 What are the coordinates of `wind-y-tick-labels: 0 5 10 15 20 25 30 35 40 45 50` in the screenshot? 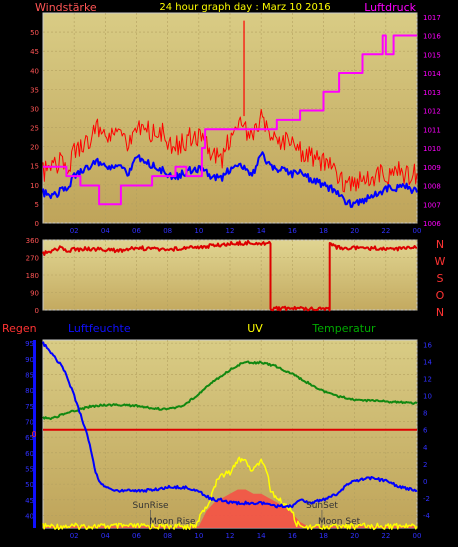 It's located at (34, 128).